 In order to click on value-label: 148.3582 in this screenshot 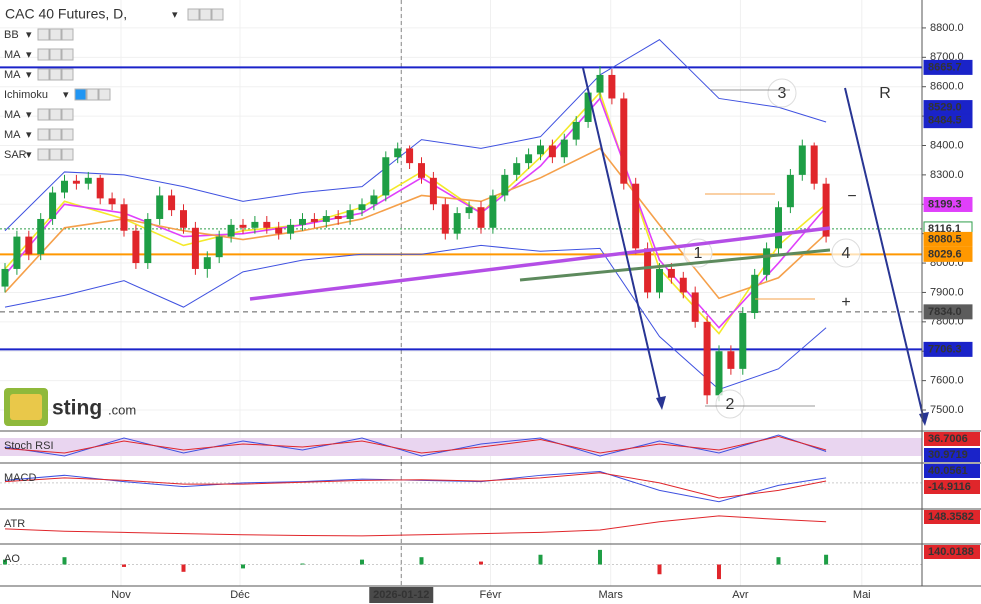, I will do `click(951, 517)`.